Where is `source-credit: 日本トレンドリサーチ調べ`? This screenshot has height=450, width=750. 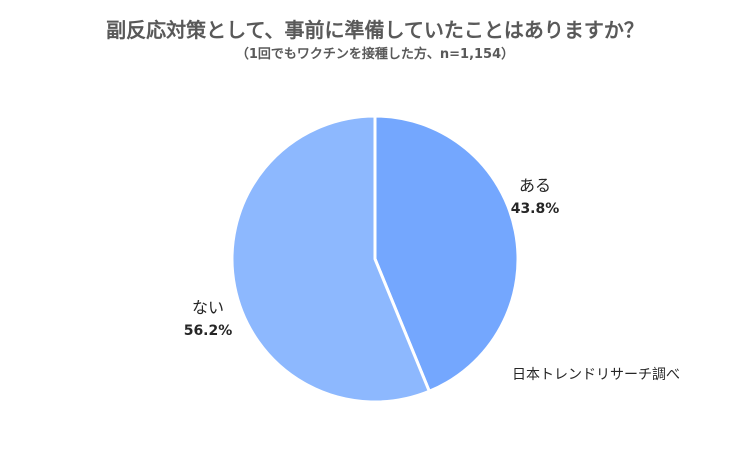
source-credit: 日本トレンドリサーチ調べ is located at coordinates (596, 375).